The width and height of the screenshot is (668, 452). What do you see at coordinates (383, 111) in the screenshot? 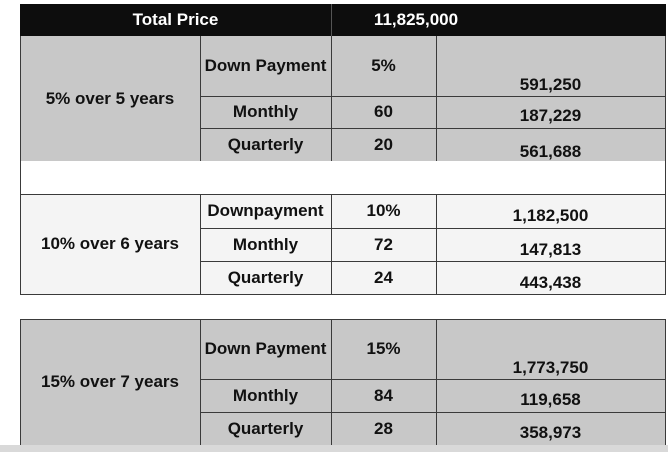
I see `row-count: 60` at bounding box center [383, 111].